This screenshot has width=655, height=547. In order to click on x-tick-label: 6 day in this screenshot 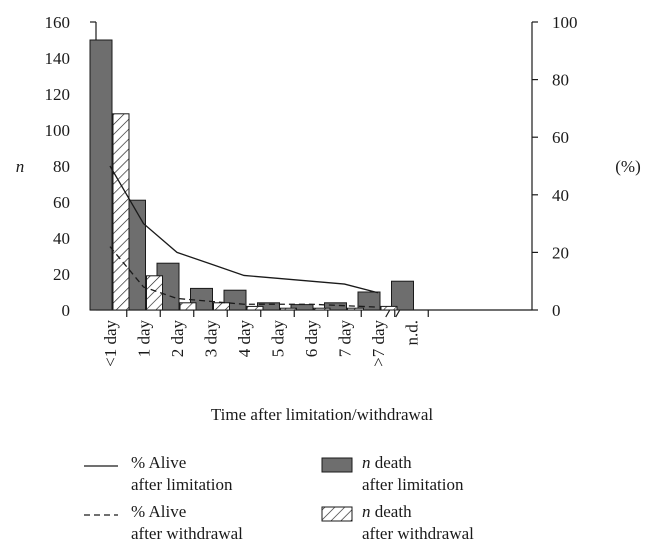, I will do `click(311, 339)`.